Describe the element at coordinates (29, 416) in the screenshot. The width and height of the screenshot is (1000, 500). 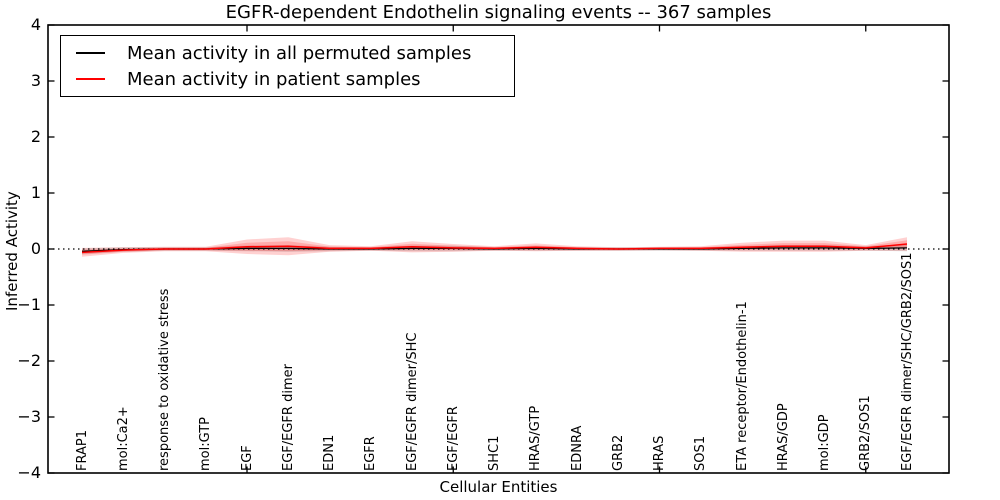
I see `y-tick-label: −3` at that location.